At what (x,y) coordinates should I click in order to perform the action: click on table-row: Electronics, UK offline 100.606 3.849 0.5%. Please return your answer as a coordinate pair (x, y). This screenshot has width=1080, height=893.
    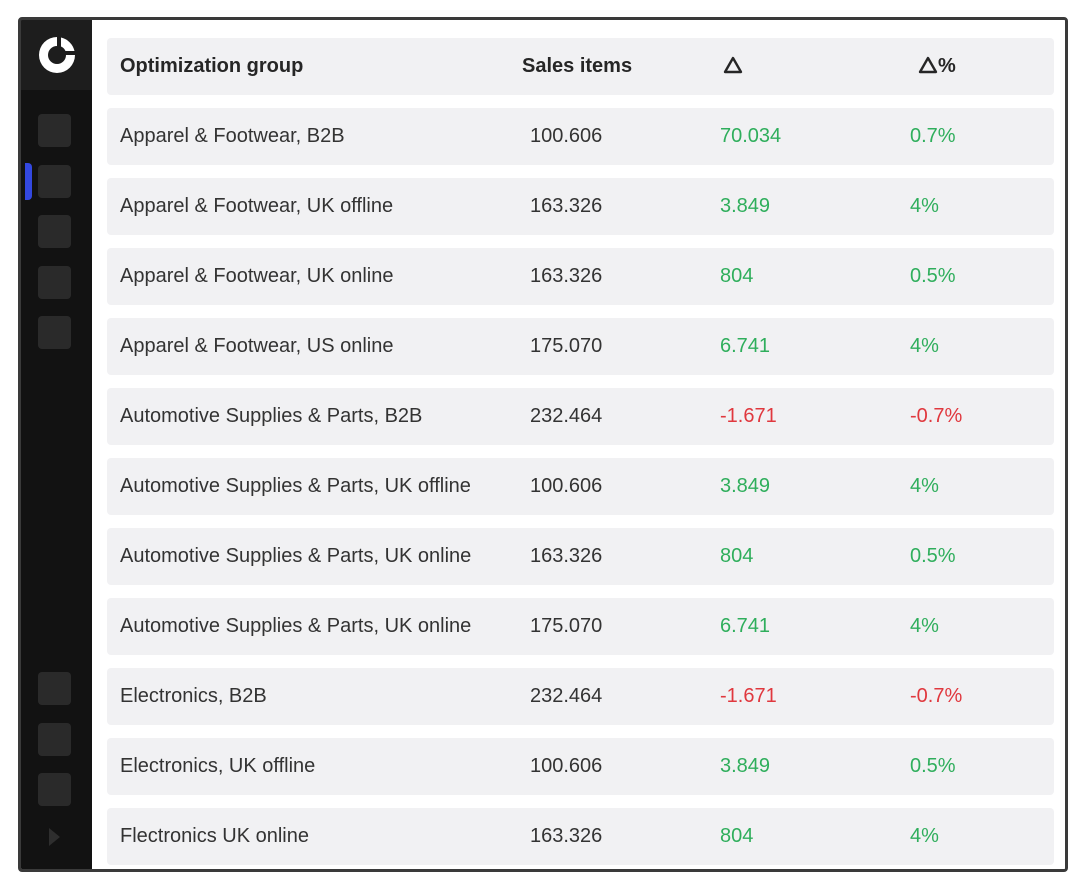
    Looking at the image, I should click on (580, 766).